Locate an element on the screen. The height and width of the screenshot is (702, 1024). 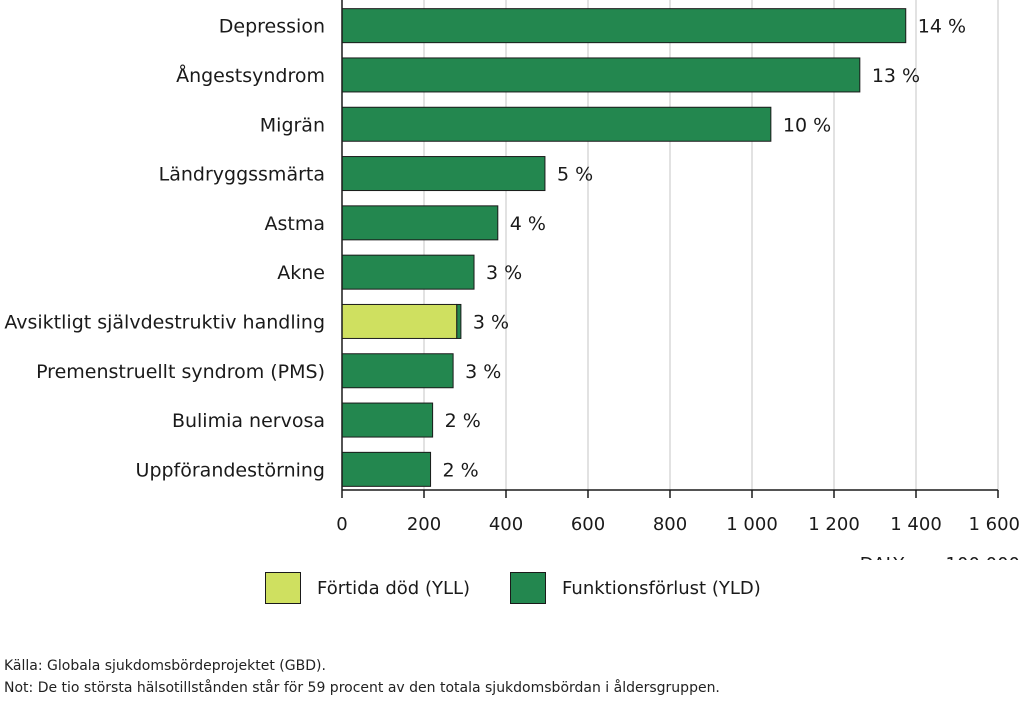
x-tick-label: 800 is located at coordinates (670, 524).